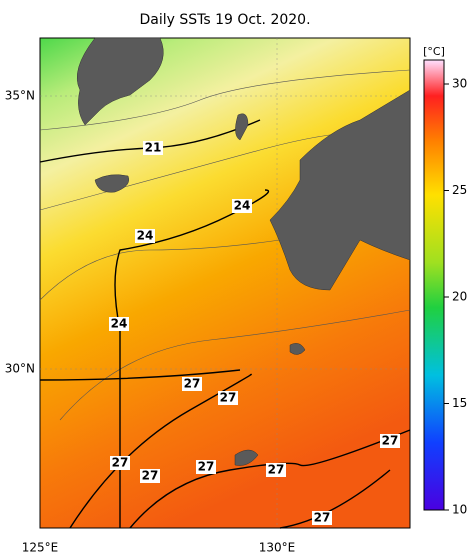 The width and height of the screenshot is (473, 560). I want to click on contour-label: 21, so click(153, 148).